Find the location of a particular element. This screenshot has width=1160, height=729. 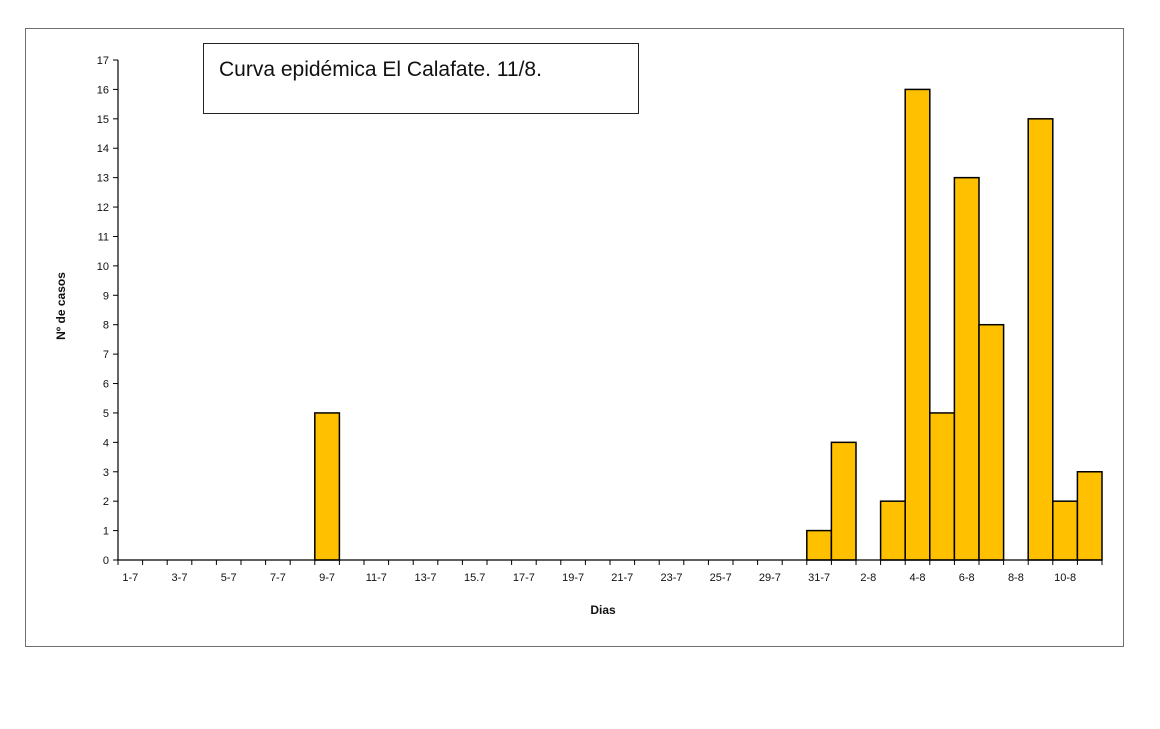

x-tick-label: 10-8 is located at coordinates (1065, 578).